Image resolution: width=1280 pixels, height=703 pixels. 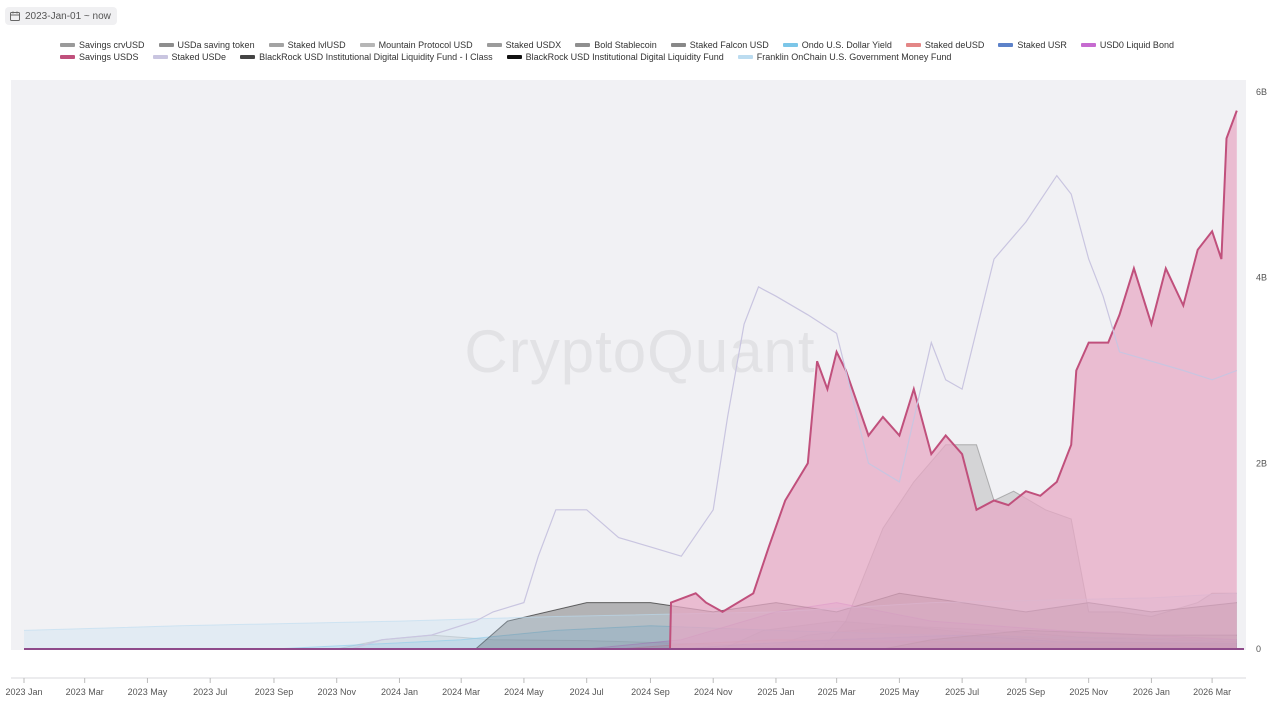 What do you see at coordinates (316, 45) in the screenshot?
I see `legend-label: Staked lvlUSD` at bounding box center [316, 45].